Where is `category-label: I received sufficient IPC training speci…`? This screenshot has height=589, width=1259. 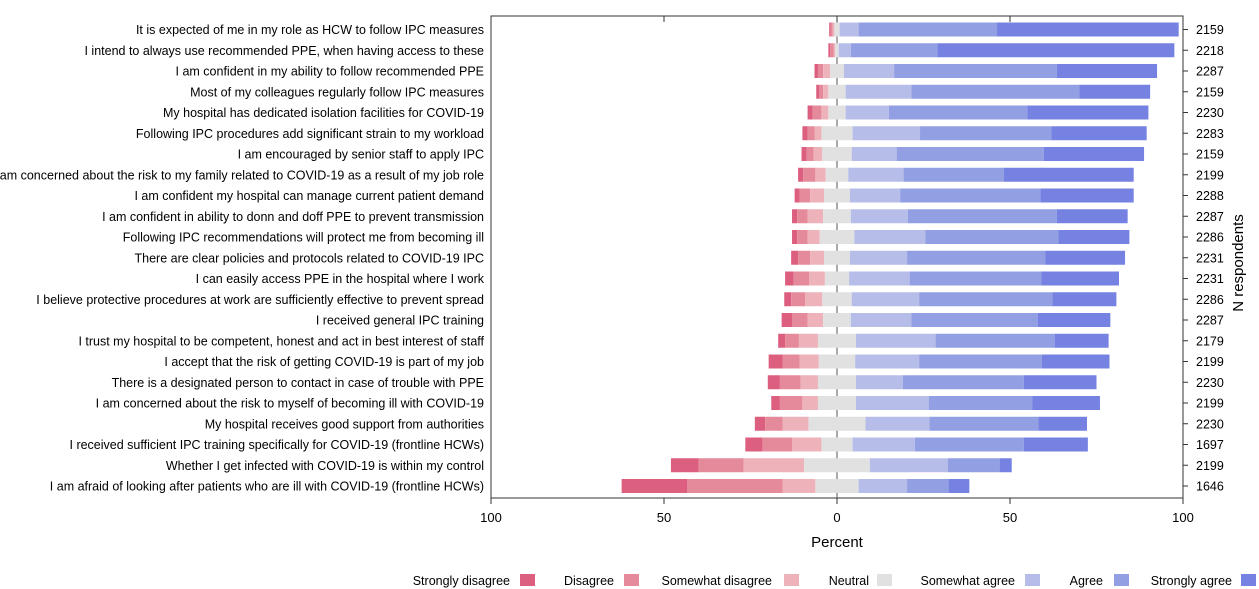
category-label: I received sufficient IPC training speci… is located at coordinates (277, 445).